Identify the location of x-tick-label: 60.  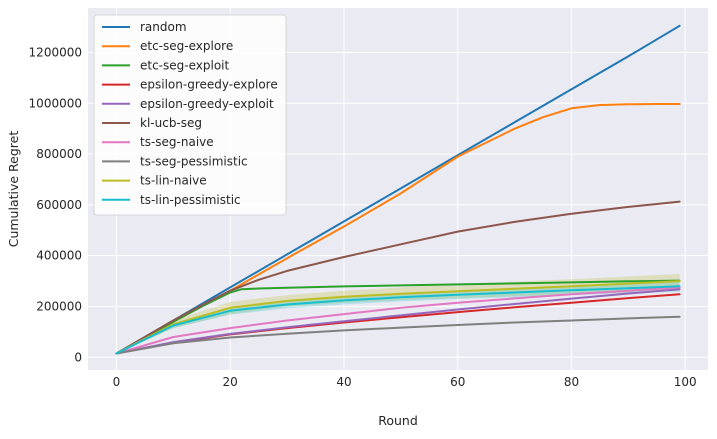
(457, 382).